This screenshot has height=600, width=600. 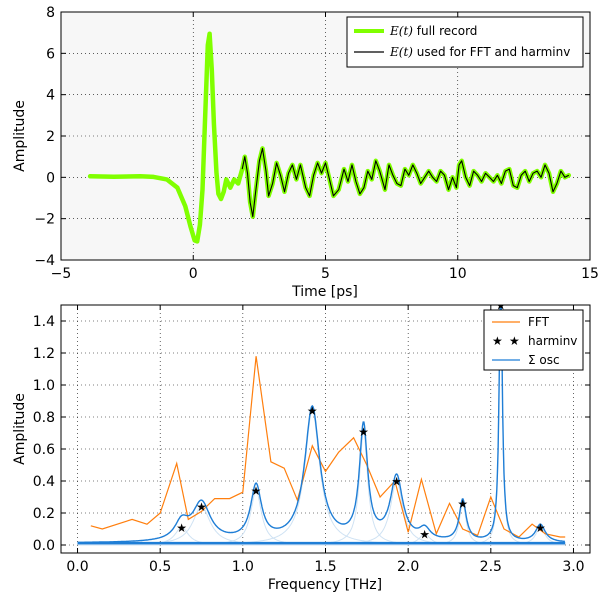 I want to click on y-tick-label: 1.0, so click(x=44, y=386).